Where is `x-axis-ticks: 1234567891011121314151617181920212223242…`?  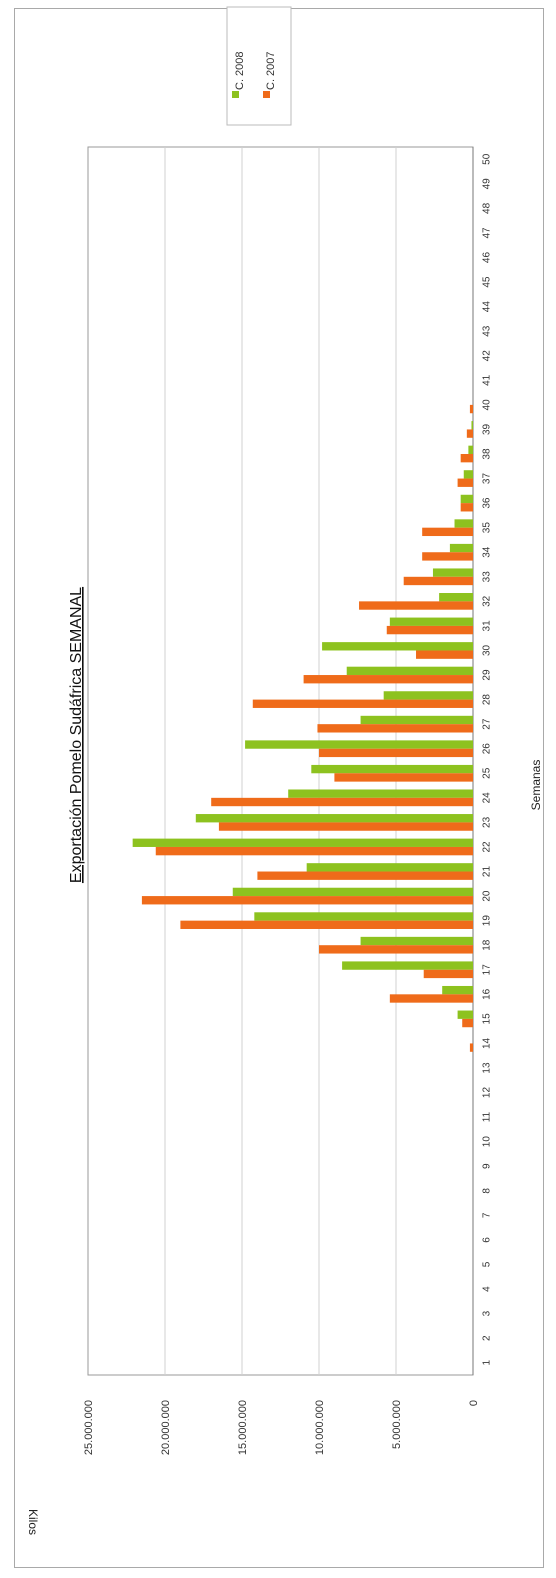 x-axis-ticks: 1234567891011121314151617181920212223242… is located at coordinates (487, 759).